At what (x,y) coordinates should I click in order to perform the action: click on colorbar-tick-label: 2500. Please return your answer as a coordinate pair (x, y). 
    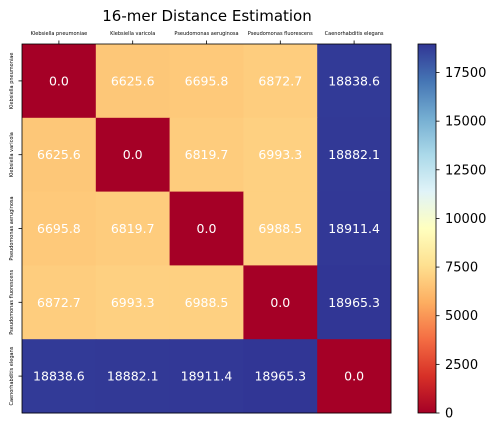
    Looking at the image, I should click on (461, 365).